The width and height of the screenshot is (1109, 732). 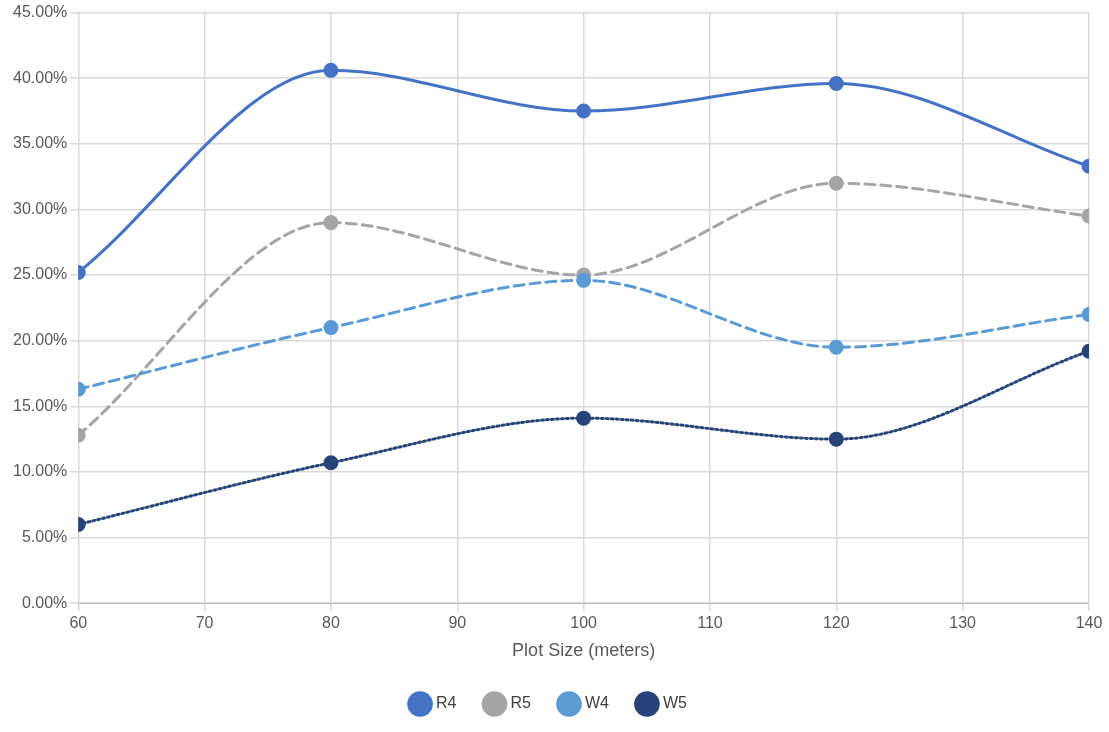 What do you see at coordinates (44, 602) in the screenshot?
I see `y-tick-label: 0.00%` at bounding box center [44, 602].